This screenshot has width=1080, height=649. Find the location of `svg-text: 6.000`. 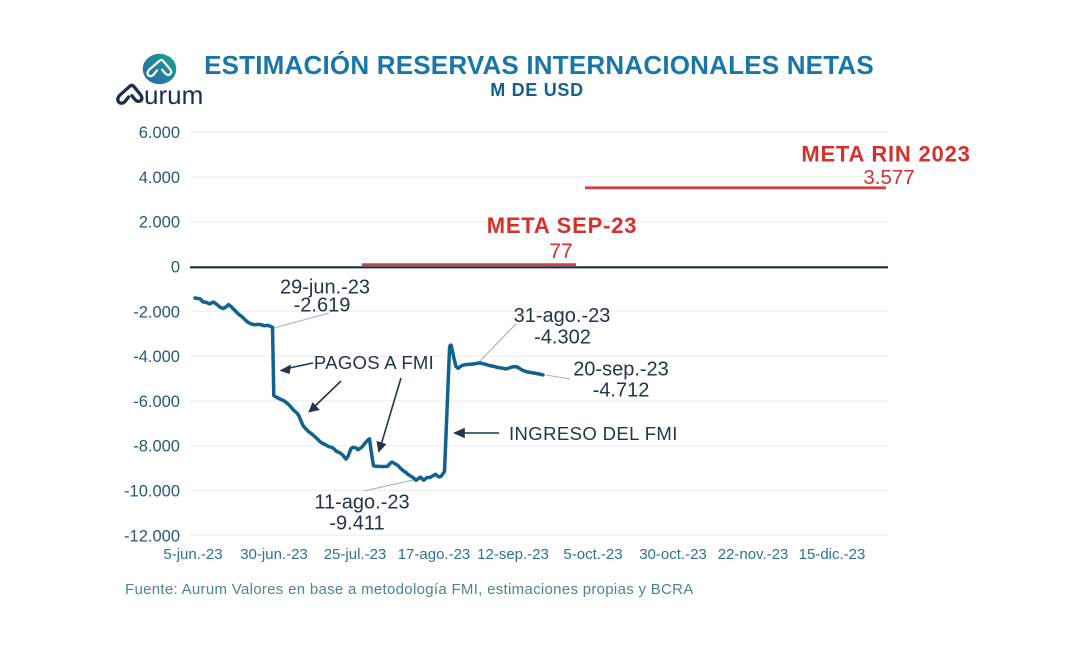

svg-text: 6.000 is located at coordinates (159, 133).